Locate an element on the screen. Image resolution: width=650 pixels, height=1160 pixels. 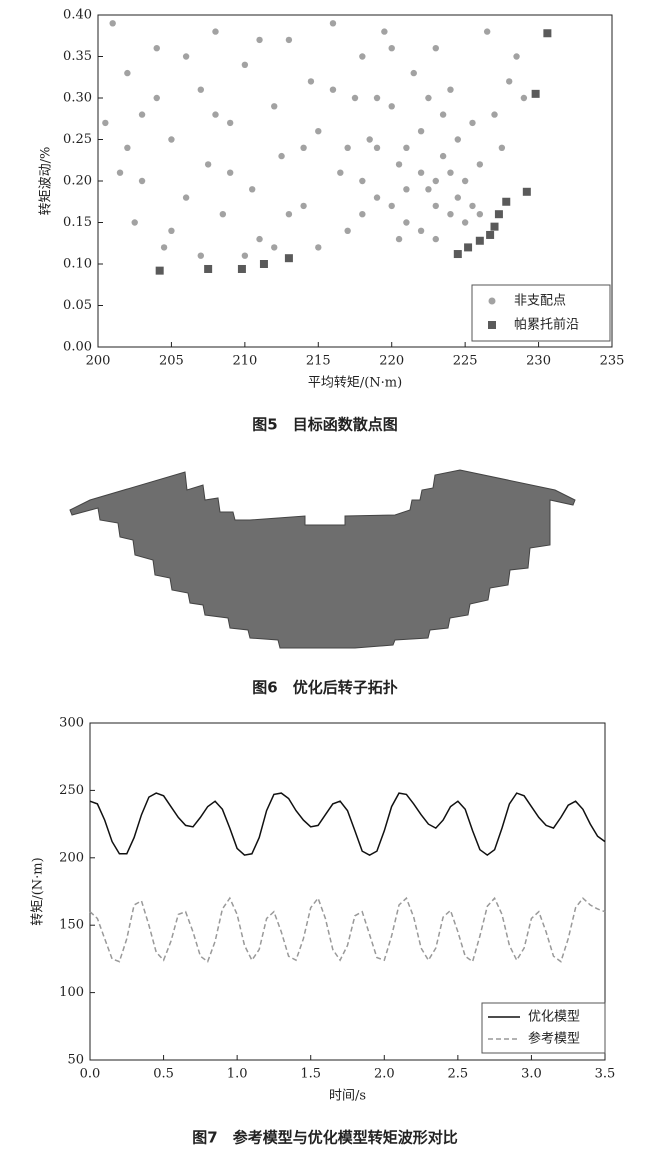
x-axis-label: 平均转矩/(N·m) is located at coordinates (355, 383).